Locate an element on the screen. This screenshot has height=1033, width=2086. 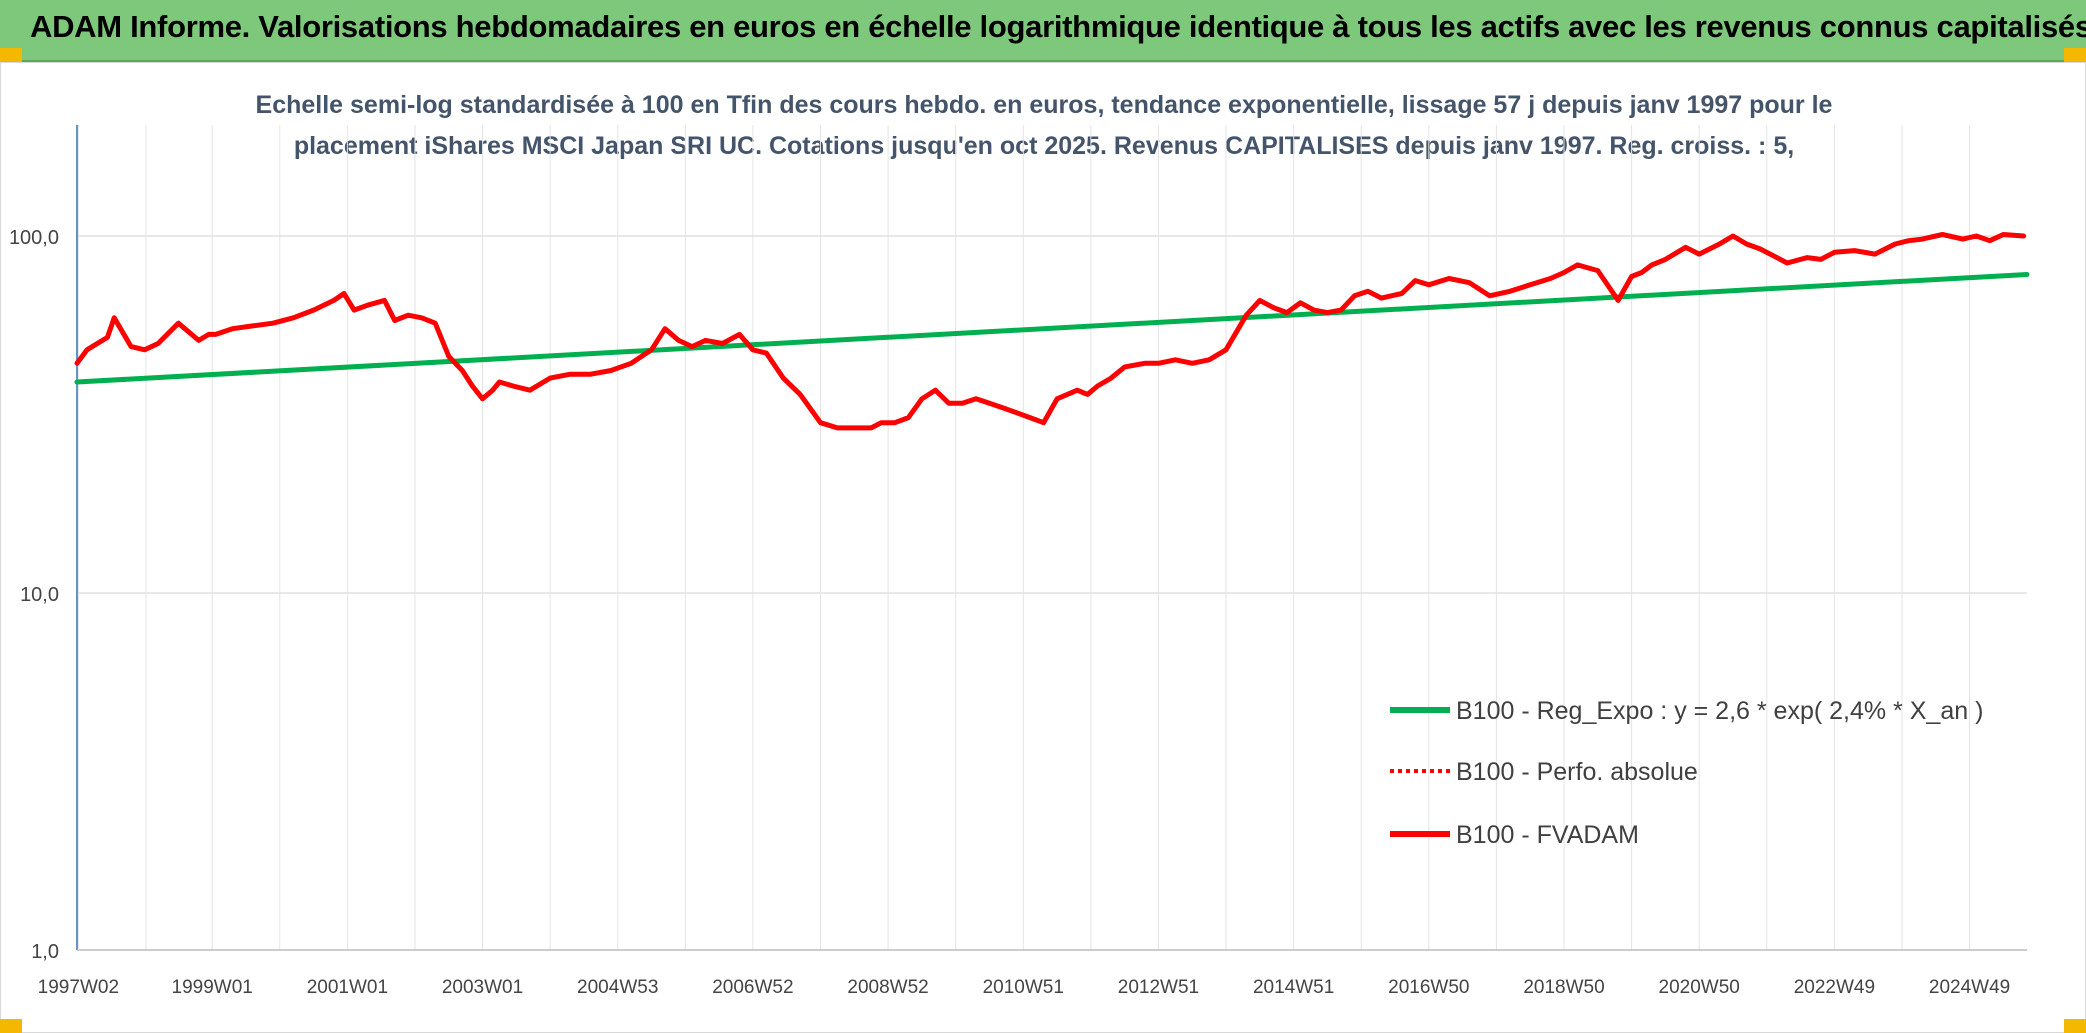
corner-marker-bottom-left is located at coordinates (11, 1026).